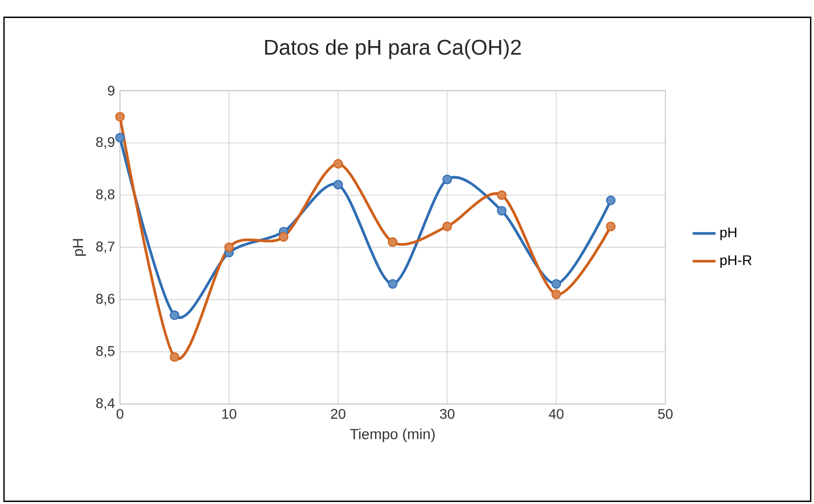 The height and width of the screenshot is (504, 814). I want to click on chart-title: Datos de pH para Ca(OH)2, so click(393, 49).